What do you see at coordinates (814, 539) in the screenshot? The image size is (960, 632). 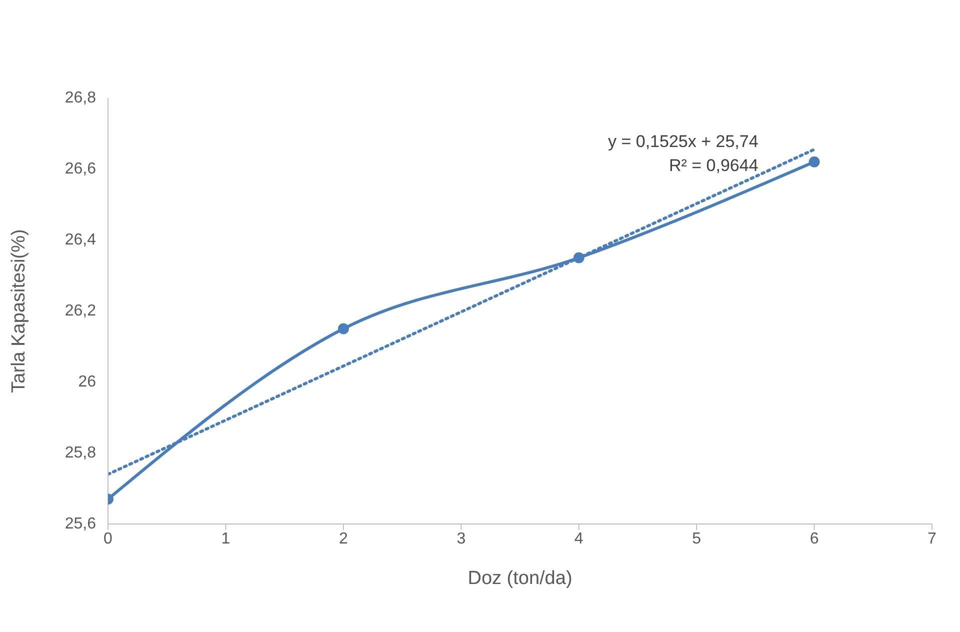 I see `x-tick-label: 6` at bounding box center [814, 539].